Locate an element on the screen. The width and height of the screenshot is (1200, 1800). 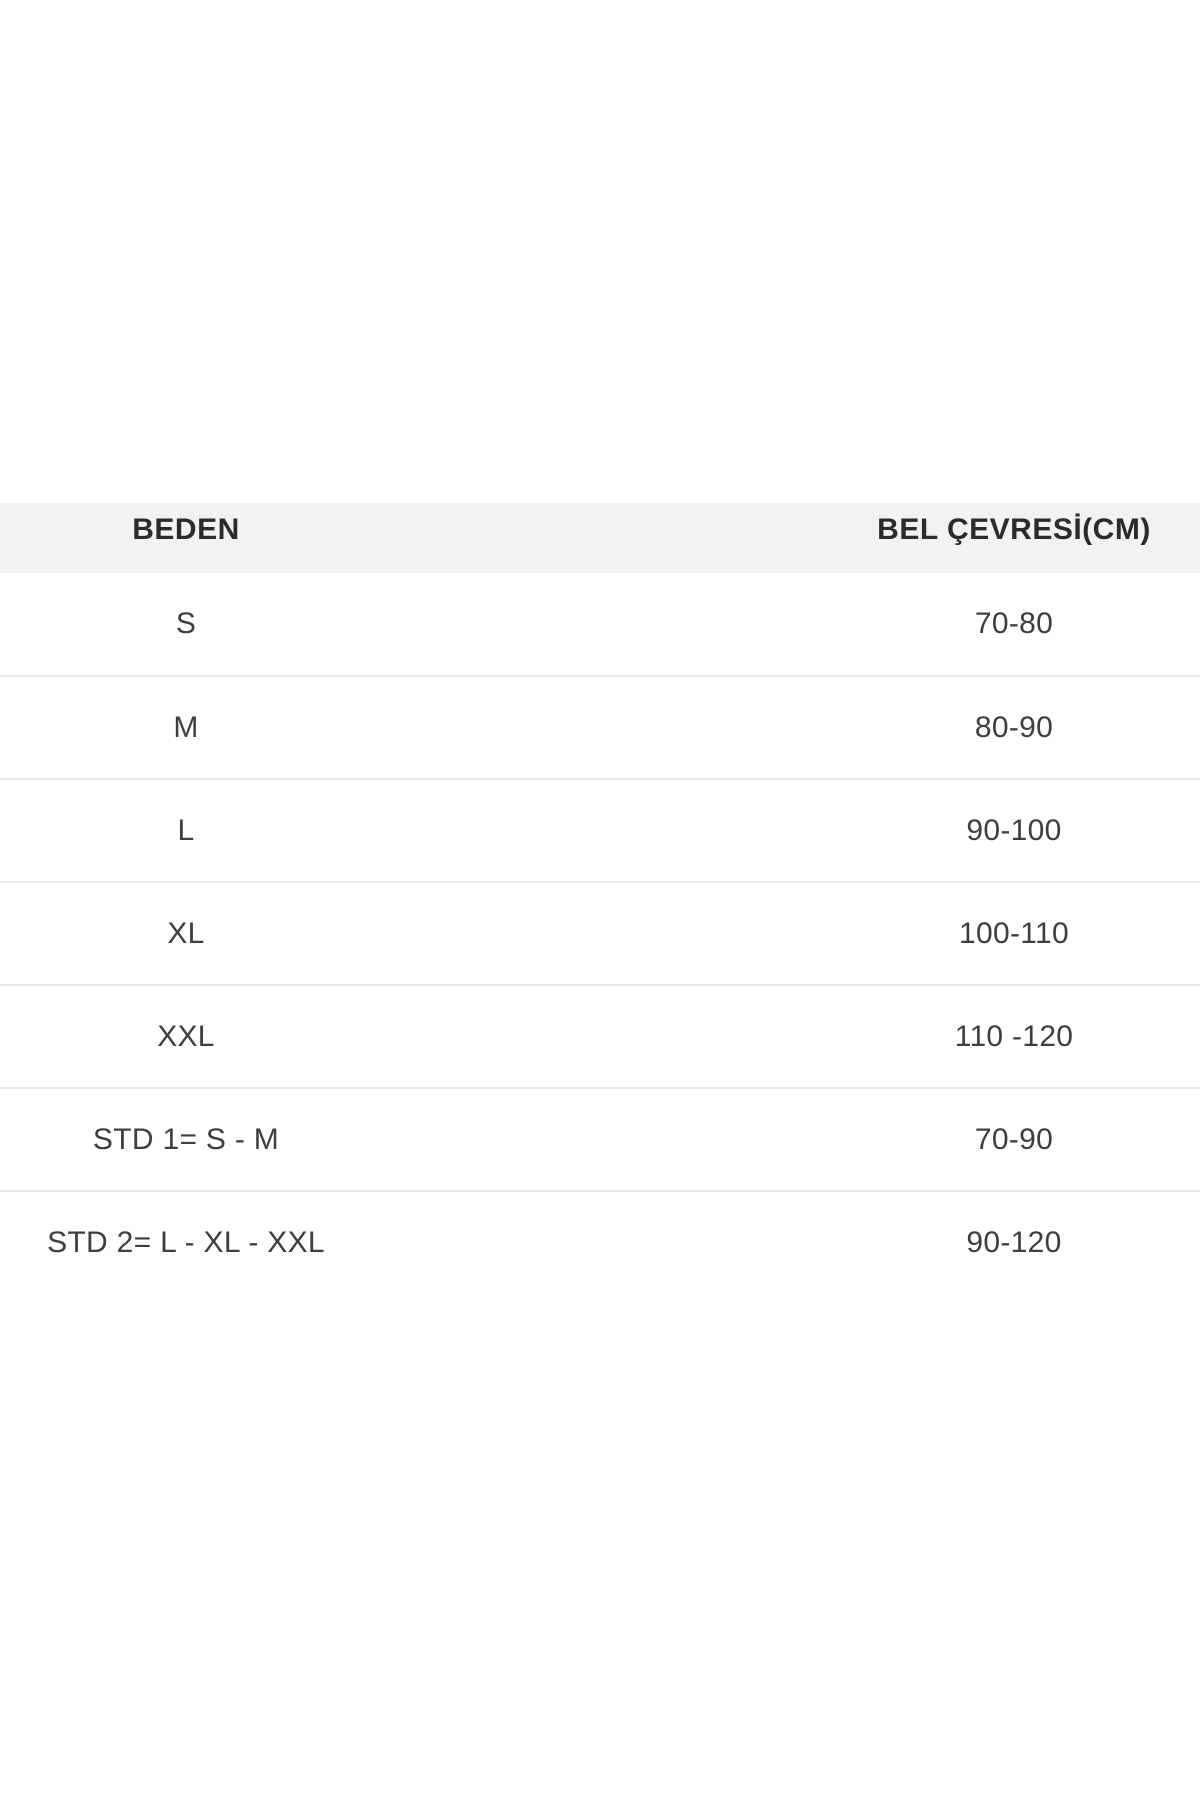
waist-cell: 100-110 is located at coordinates (1014, 934).